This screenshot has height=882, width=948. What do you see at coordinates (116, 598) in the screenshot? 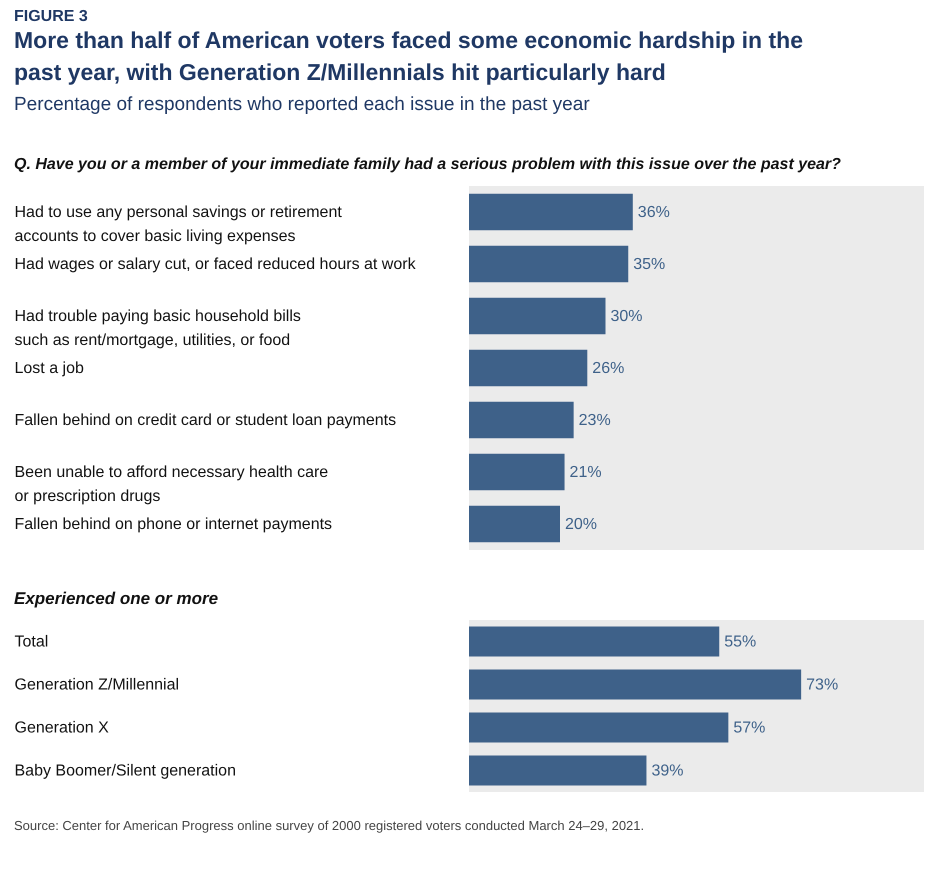
I see `text: Experienced one or more` at bounding box center [116, 598].